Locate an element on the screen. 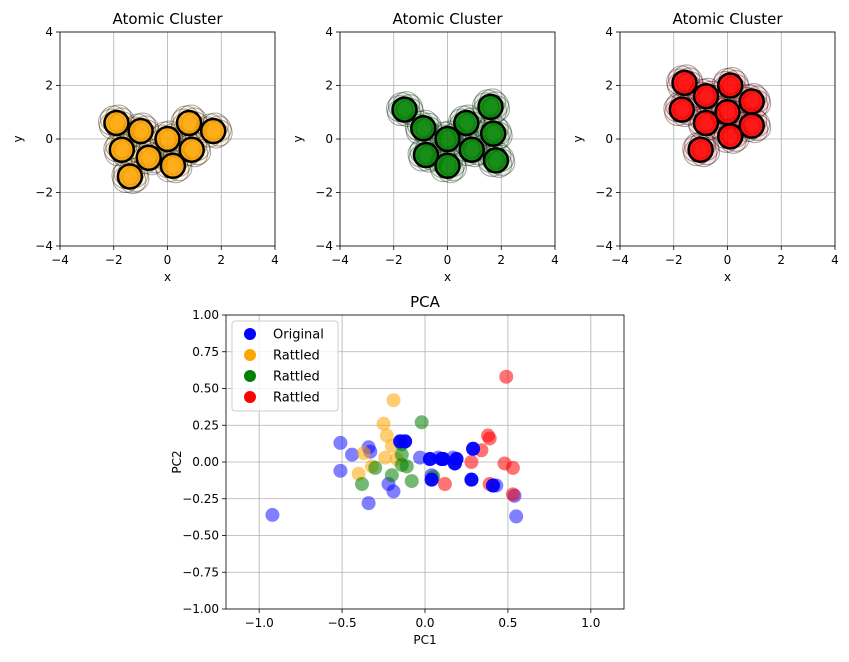 This screenshot has height=662, width=849. cluster-plot-green: −4 −2 0 2 4 −4 −2 0 2 4 Atomic Cluster x y is located at coordinates (425, 147).